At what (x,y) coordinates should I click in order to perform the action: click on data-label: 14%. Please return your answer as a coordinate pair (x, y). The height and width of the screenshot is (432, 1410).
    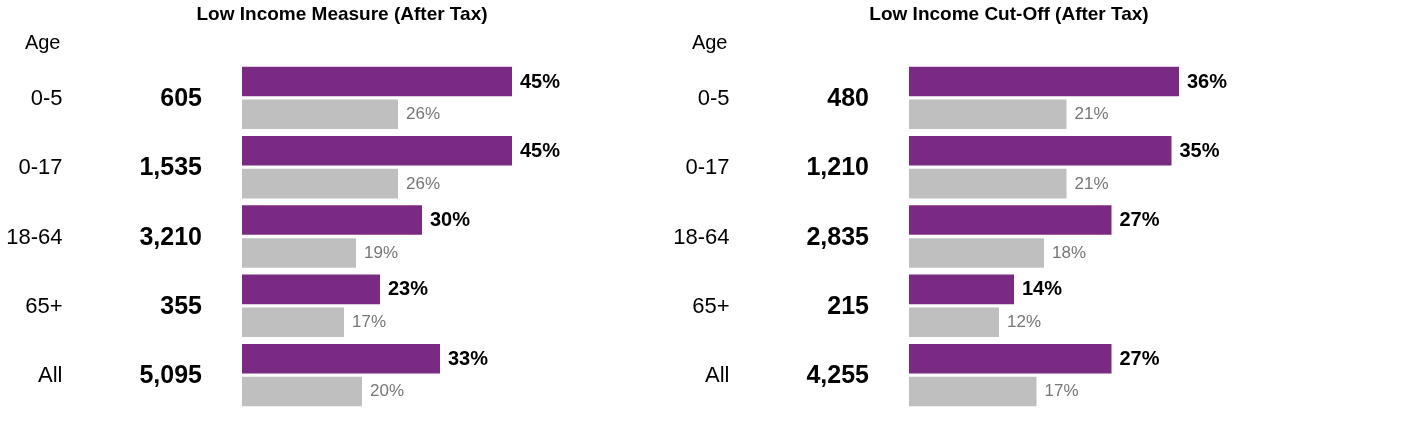
    Looking at the image, I should click on (1042, 288).